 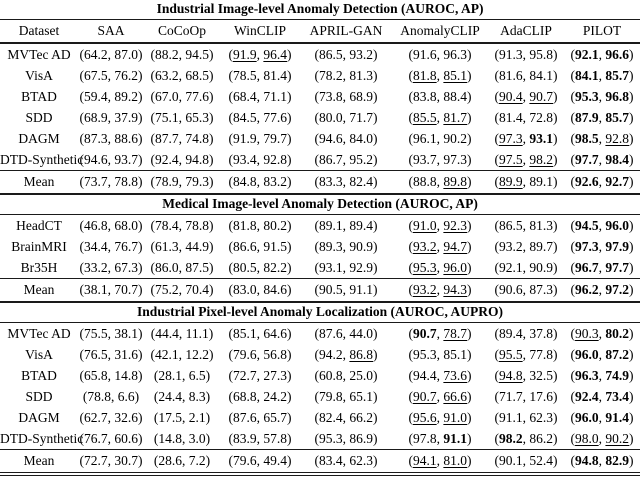 I want to click on metric-value: 28.6, so click(x=170, y=460).